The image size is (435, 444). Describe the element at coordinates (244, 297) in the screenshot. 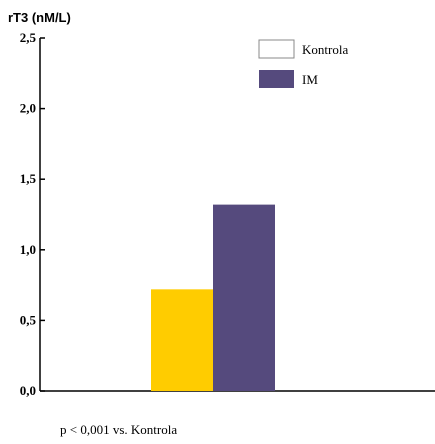

I see `bar-im` at that location.